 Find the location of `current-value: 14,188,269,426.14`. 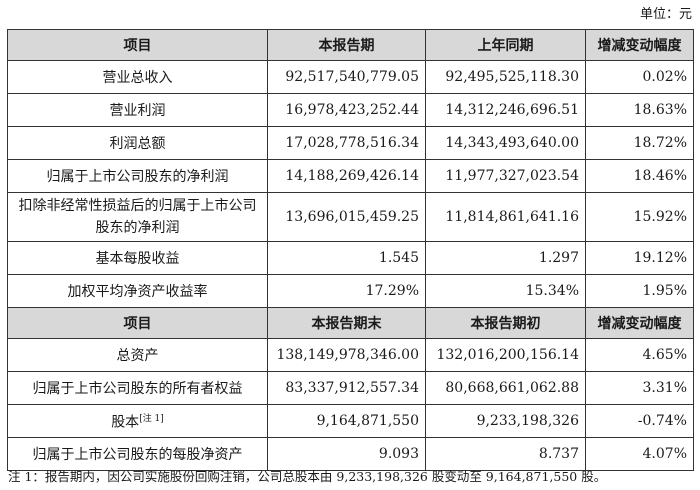

current-value: 14,188,269,426.14 is located at coordinates (346, 176).